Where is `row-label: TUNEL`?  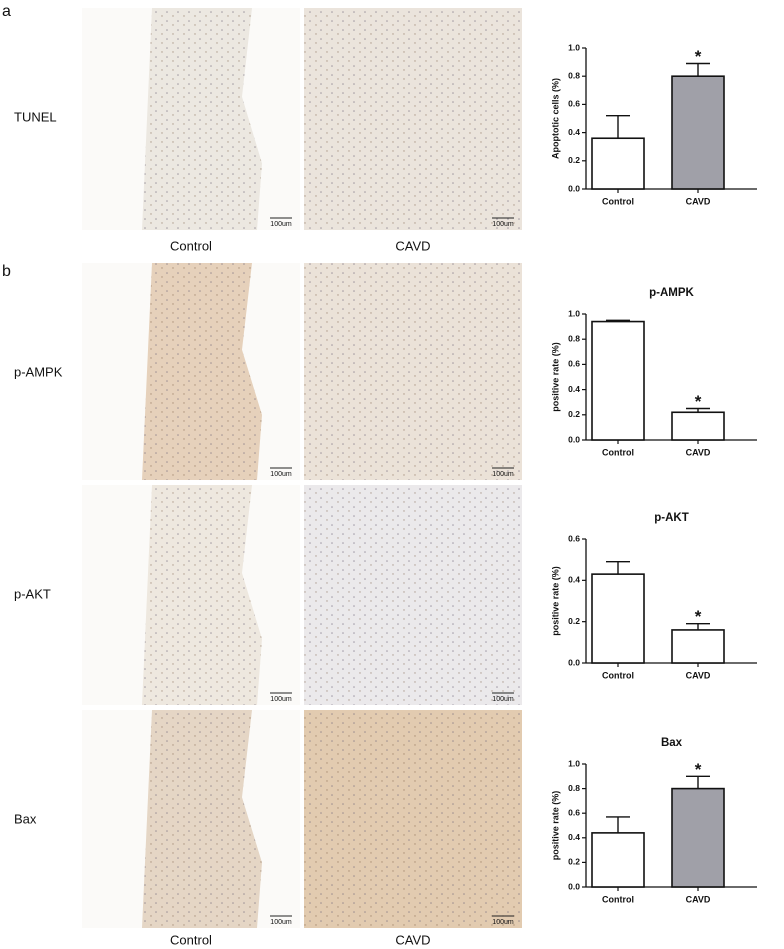
row-label: TUNEL is located at coordinates (35, 116).